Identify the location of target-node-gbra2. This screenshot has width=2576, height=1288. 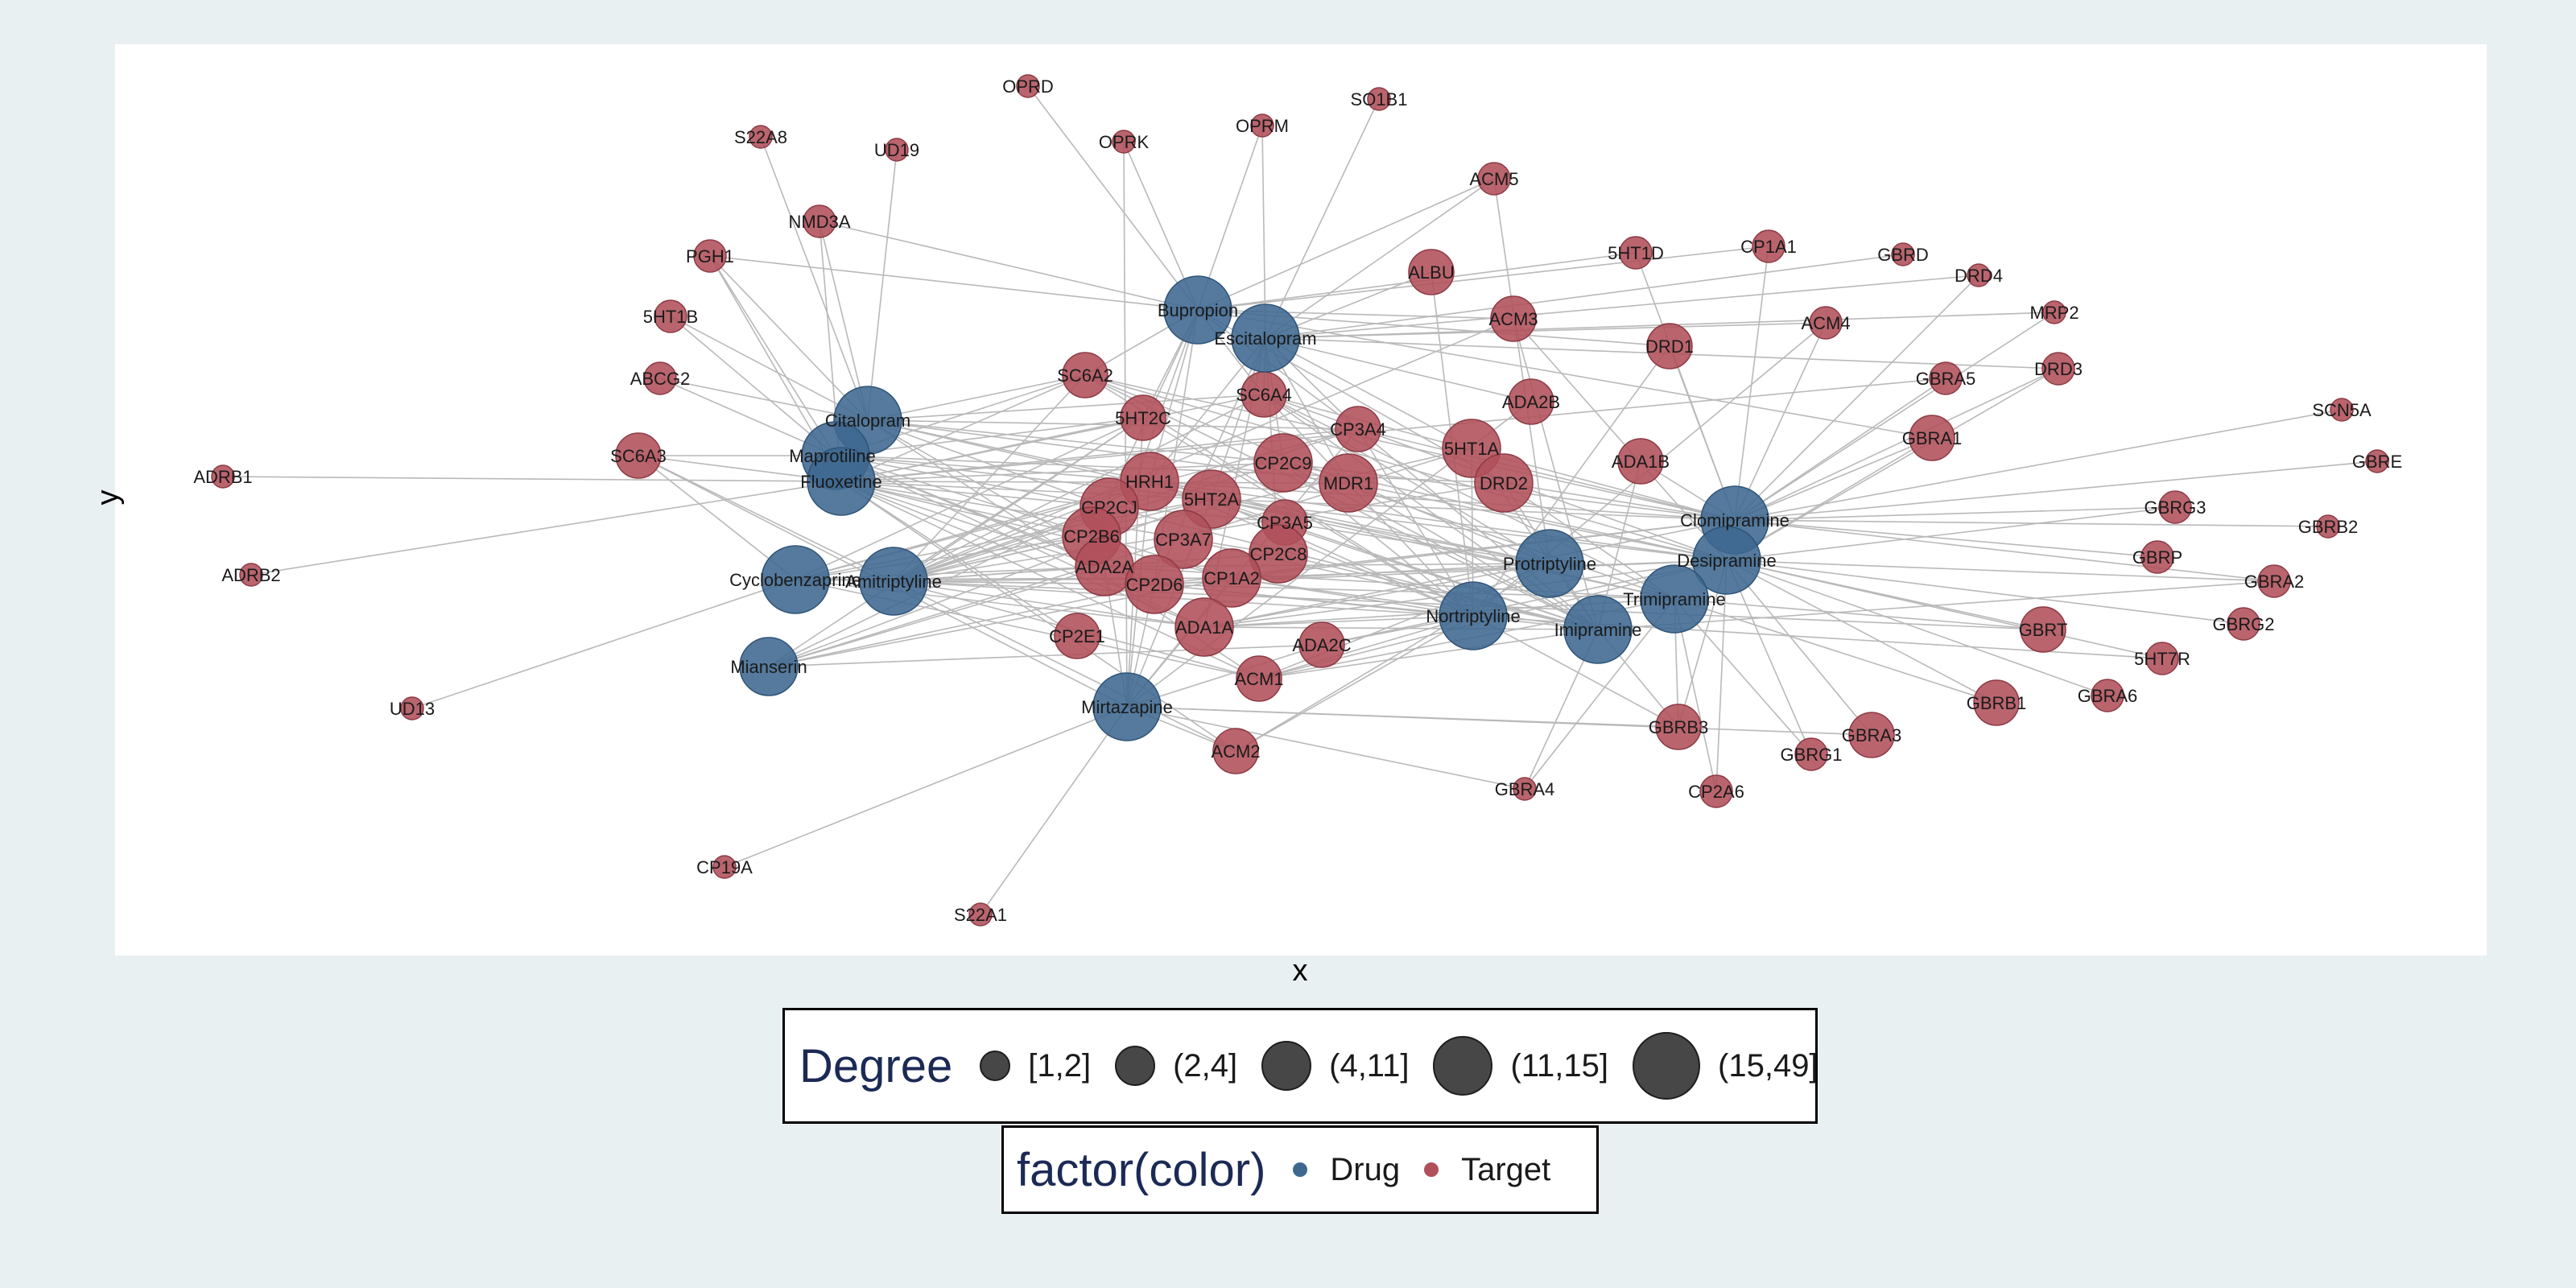
(2274, 581).